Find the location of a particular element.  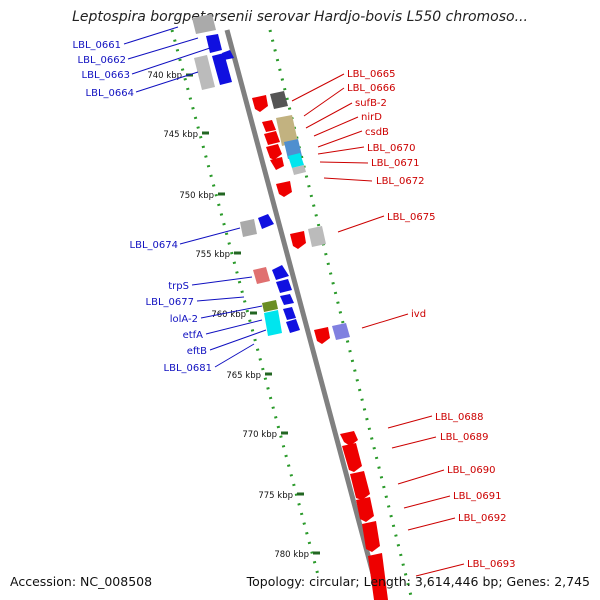

gene-label: LBL_0666 is located at coordinates (371, 88).